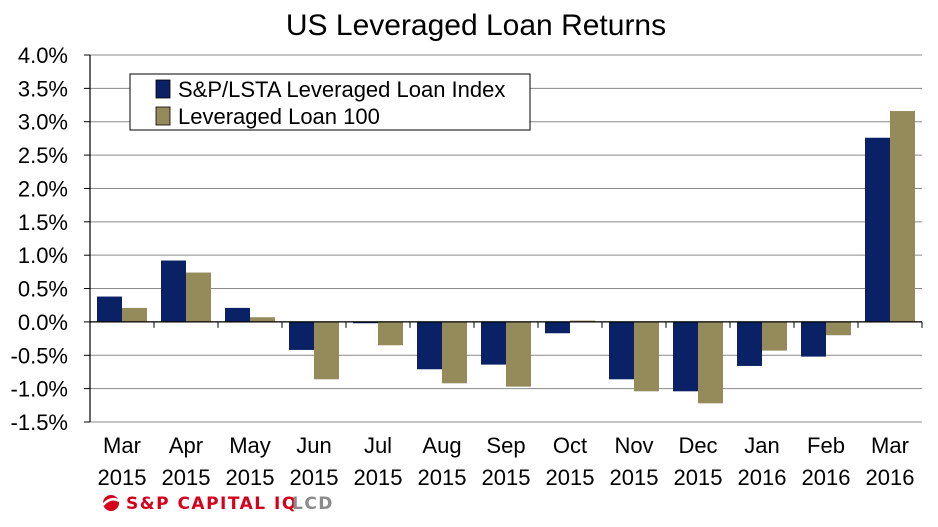  I want to click on x-tick-label-month: Jun, so click(313, 445).